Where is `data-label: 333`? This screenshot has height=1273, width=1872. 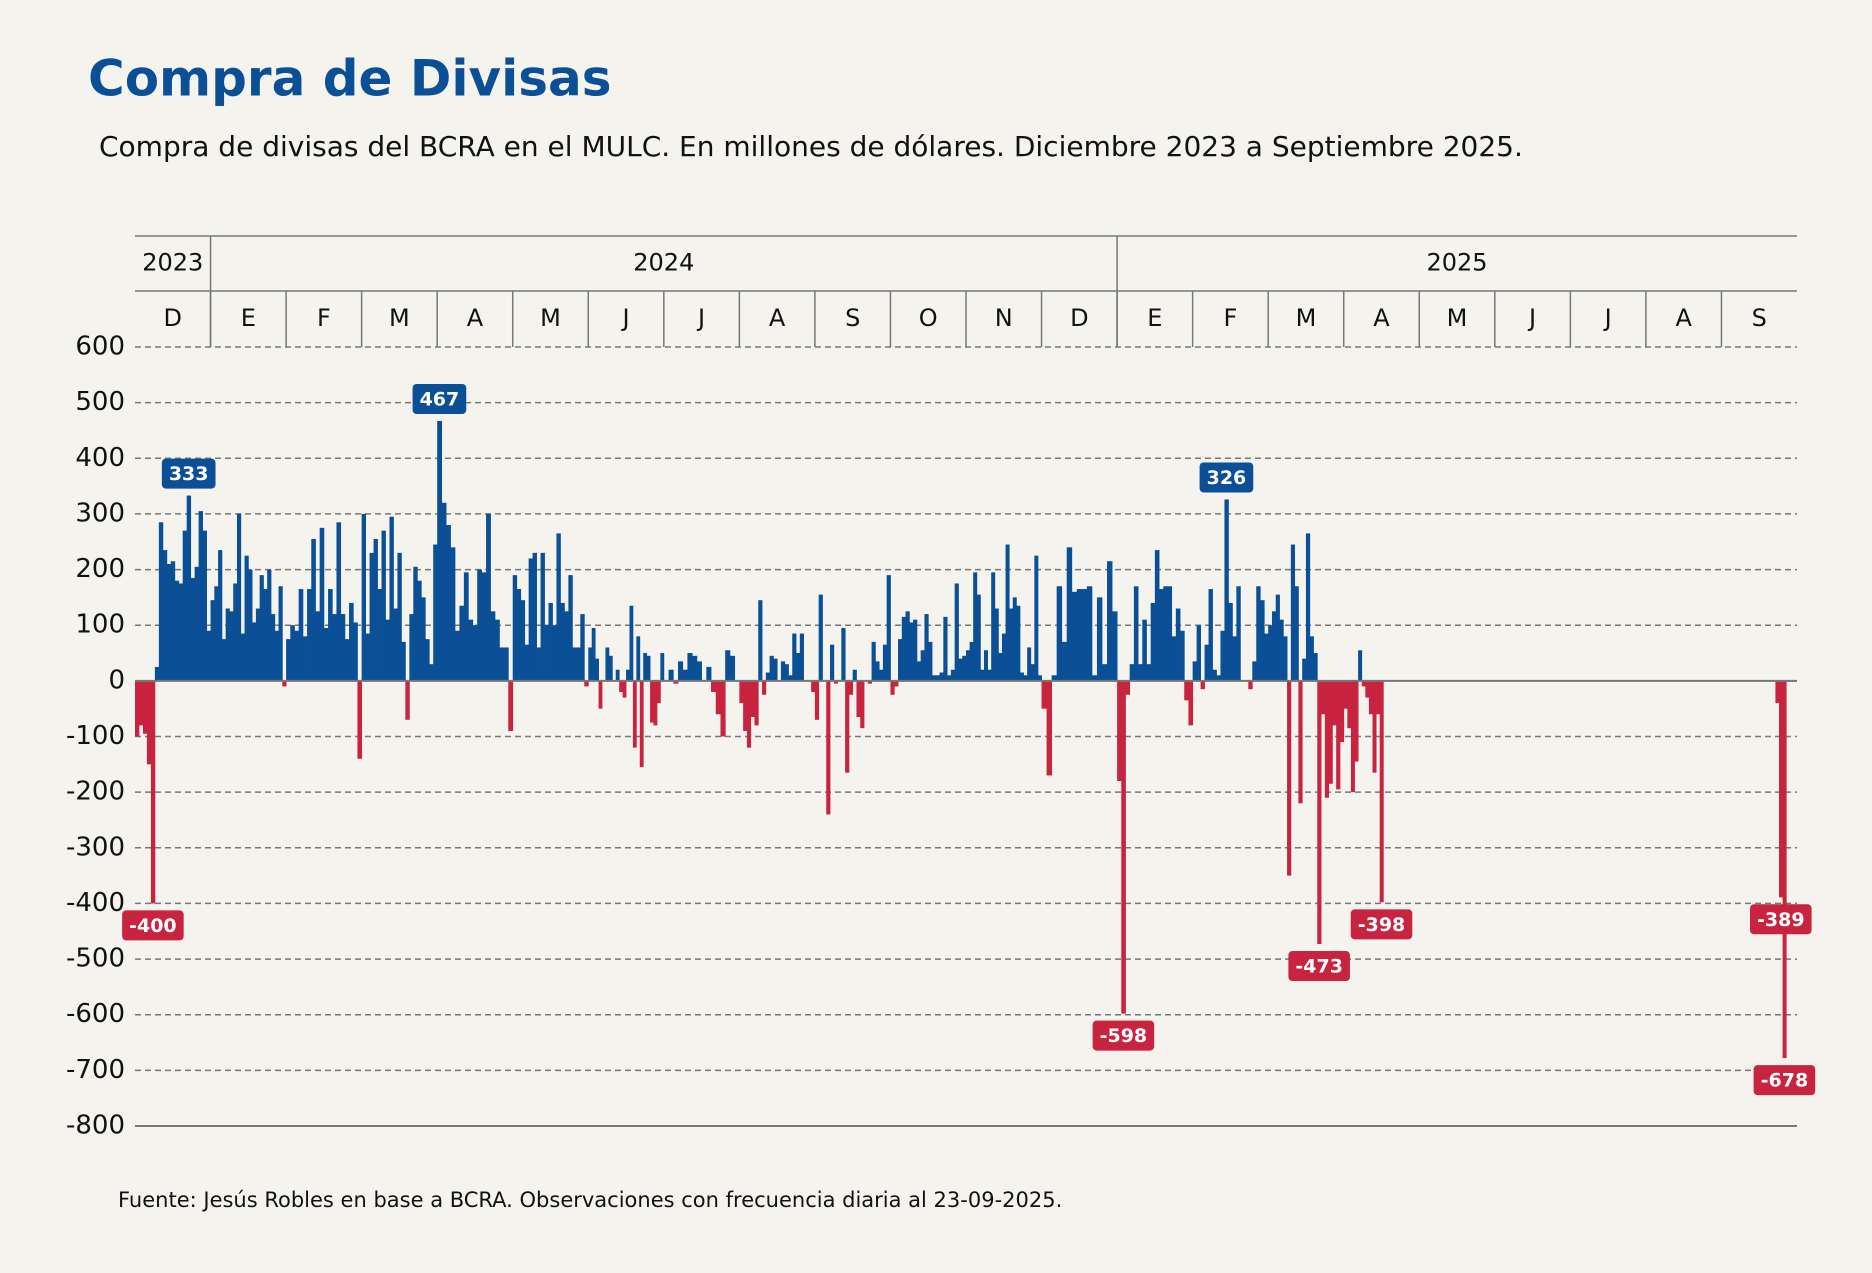 data-label: 333 is located at coordinates (189, 474).